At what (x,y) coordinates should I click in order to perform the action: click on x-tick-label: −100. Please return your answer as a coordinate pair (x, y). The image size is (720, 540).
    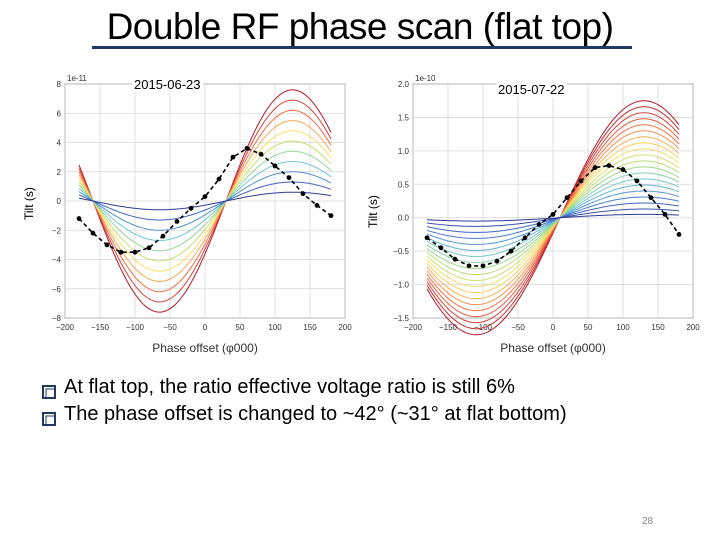
    Looking at the image, I should click on (135, 327).